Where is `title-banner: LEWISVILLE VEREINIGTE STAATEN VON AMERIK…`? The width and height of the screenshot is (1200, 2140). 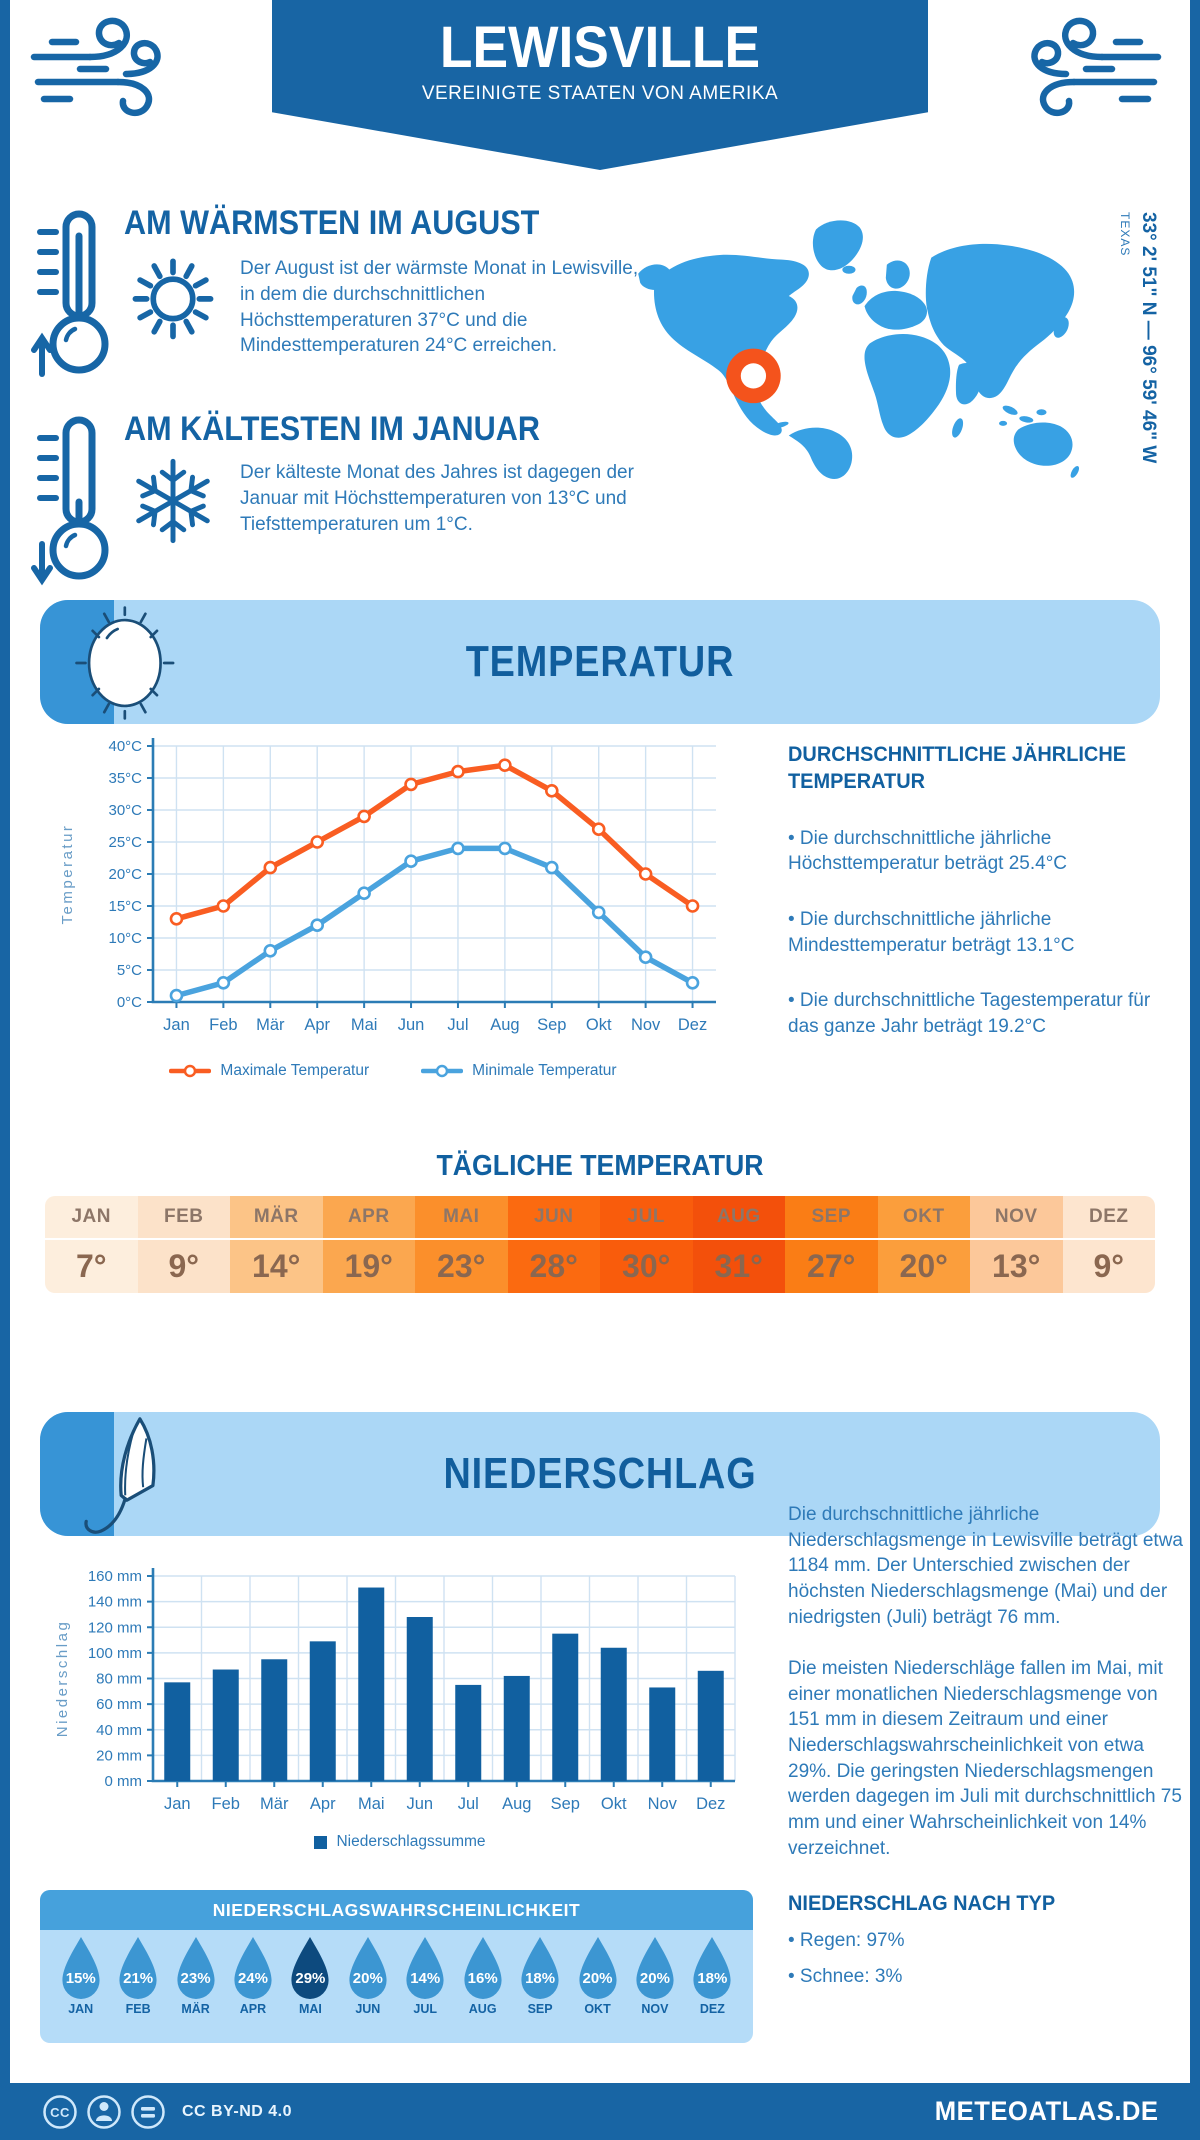 title-banner: LEWISVILLE VEREINIGTE STAATEN VON AMERIK… is located at coordinates (600, 85).